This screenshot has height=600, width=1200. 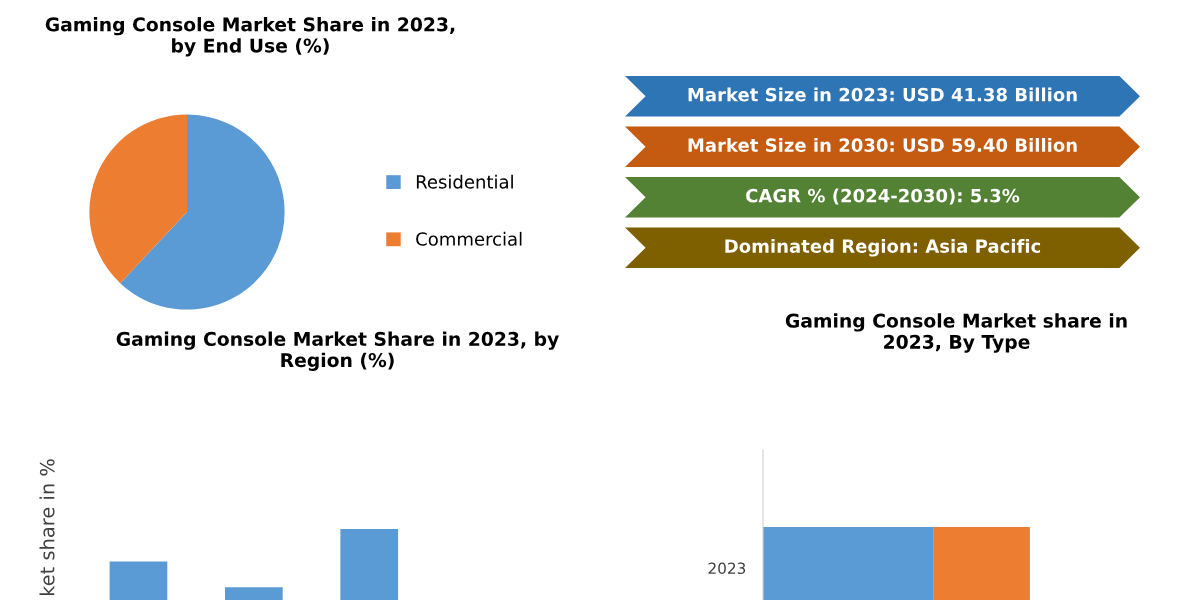 I want to click on legend-label: Residential, so click(x=464, y=181).